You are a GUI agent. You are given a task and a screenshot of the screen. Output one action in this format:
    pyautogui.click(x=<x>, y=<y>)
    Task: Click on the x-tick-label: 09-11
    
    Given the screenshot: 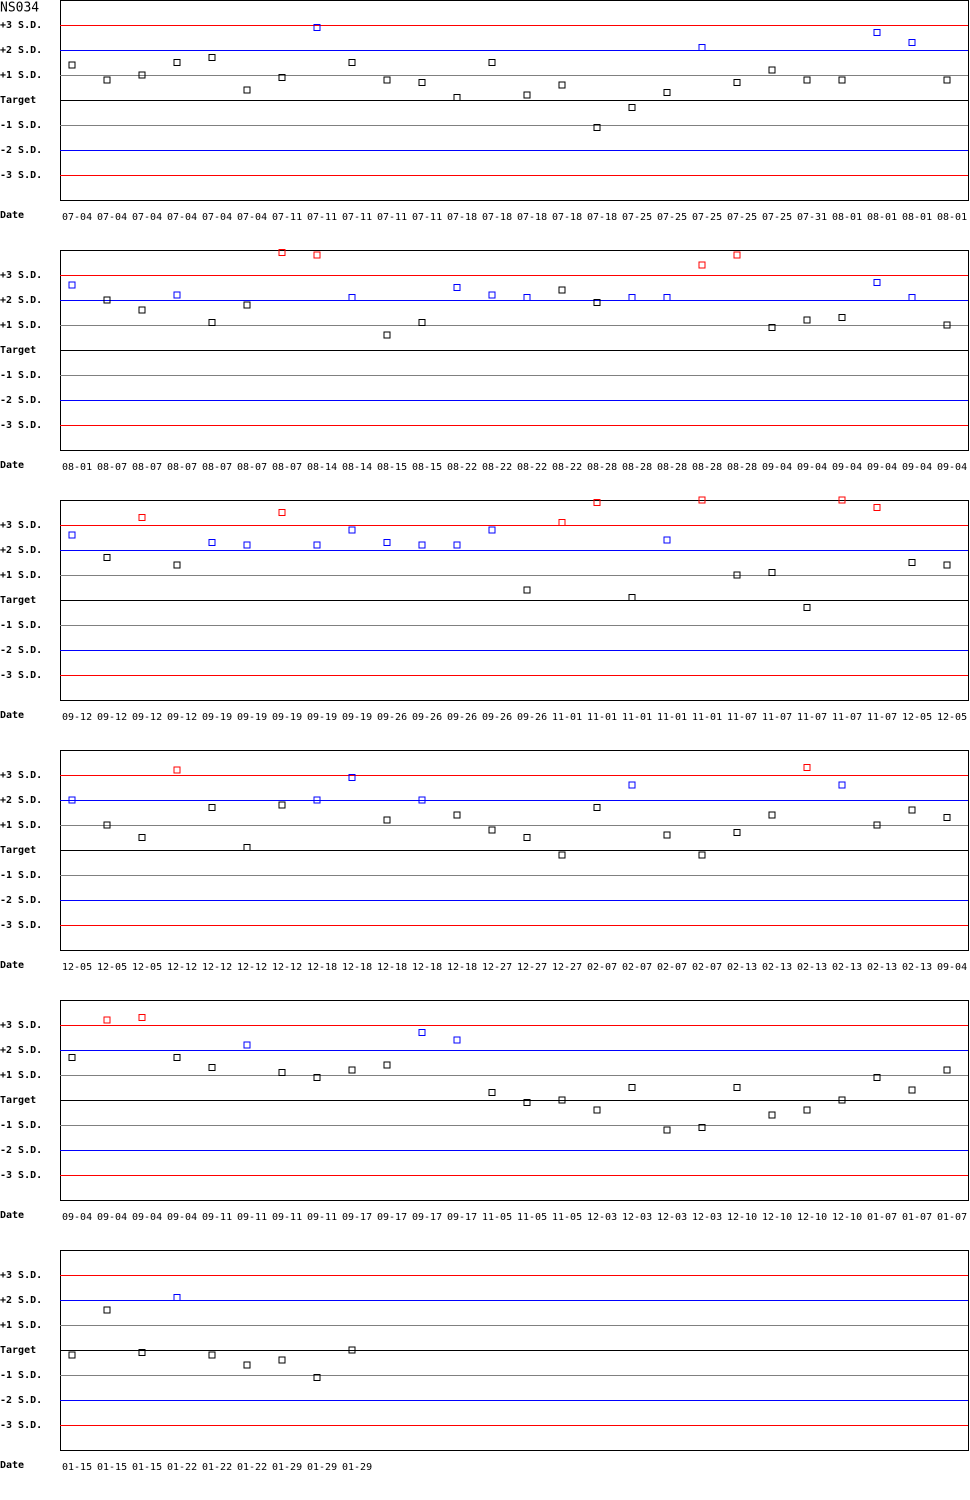 What is the action you would take?
    pyautogui.click(x=252, y=1217)
    